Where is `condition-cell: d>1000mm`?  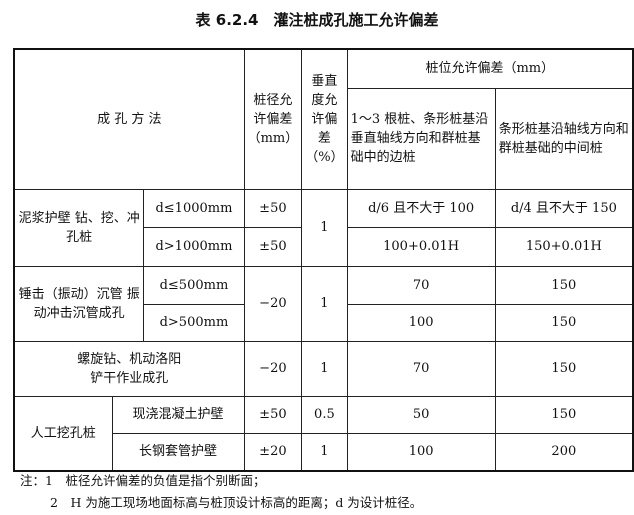
condition-cell: d>1000mm is located at coordinates (194, 246).